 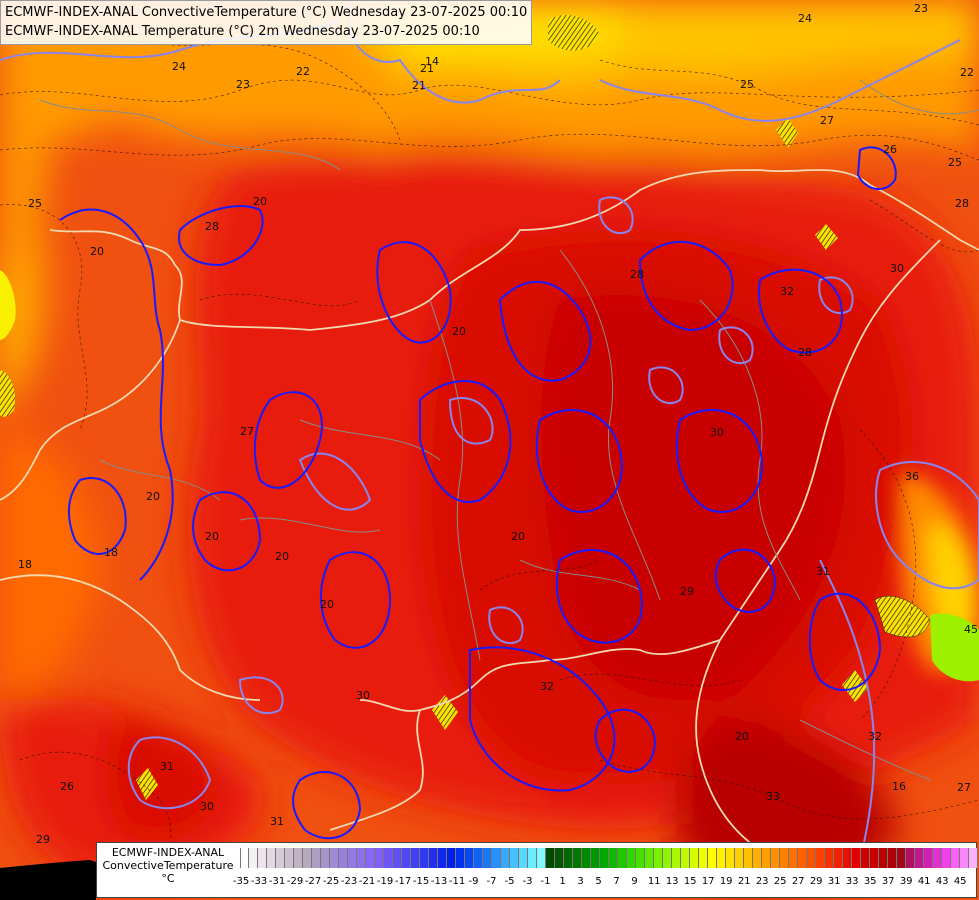 What do you see at coordinates (726, 881) in the screenshot?
I see `legend-tick-label: 19` at bounding box center [726, 881].